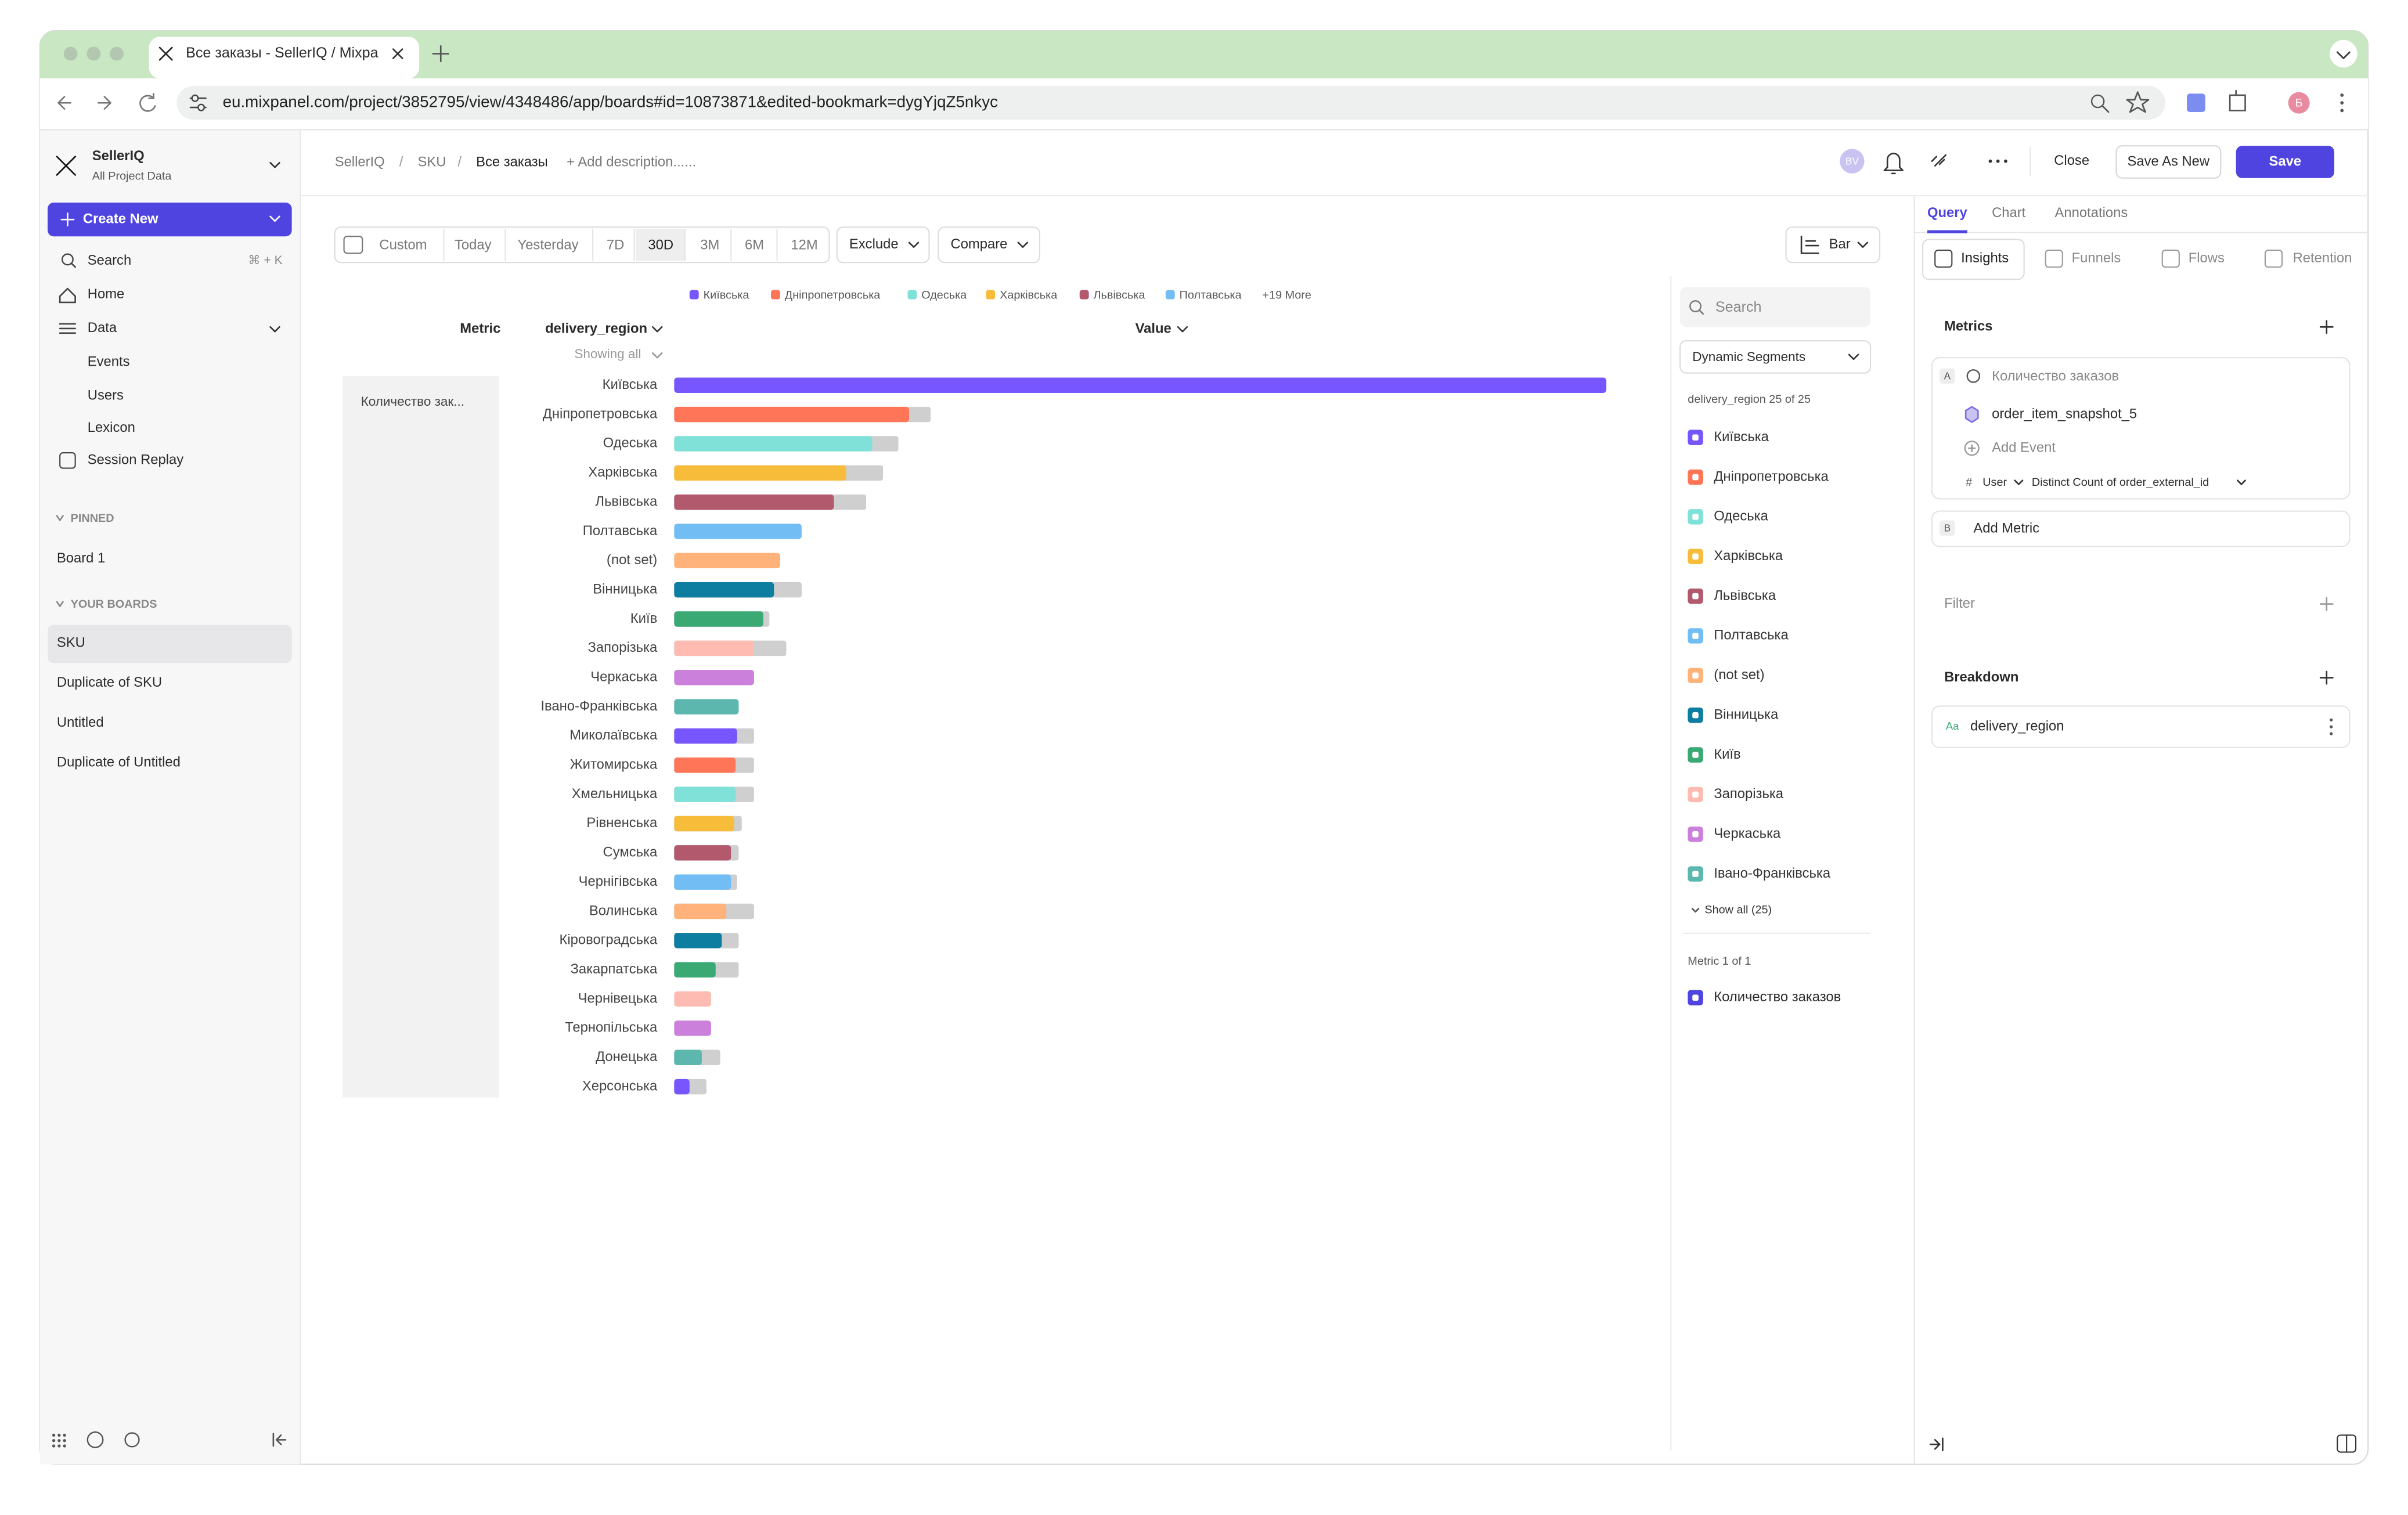 This screenshot has height=1515, width=2408. What do you see at coordinates (1778, 997) in the screenshot?
I see `metric-label: Количество заказов` at bounding box center [1778, 997].